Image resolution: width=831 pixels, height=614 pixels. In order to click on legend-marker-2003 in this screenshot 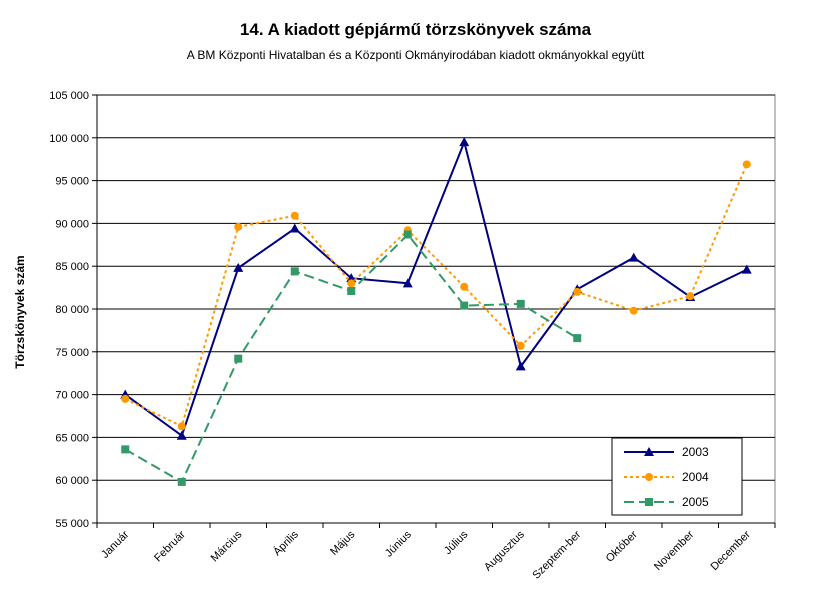, I will do `click(649, 451)`.